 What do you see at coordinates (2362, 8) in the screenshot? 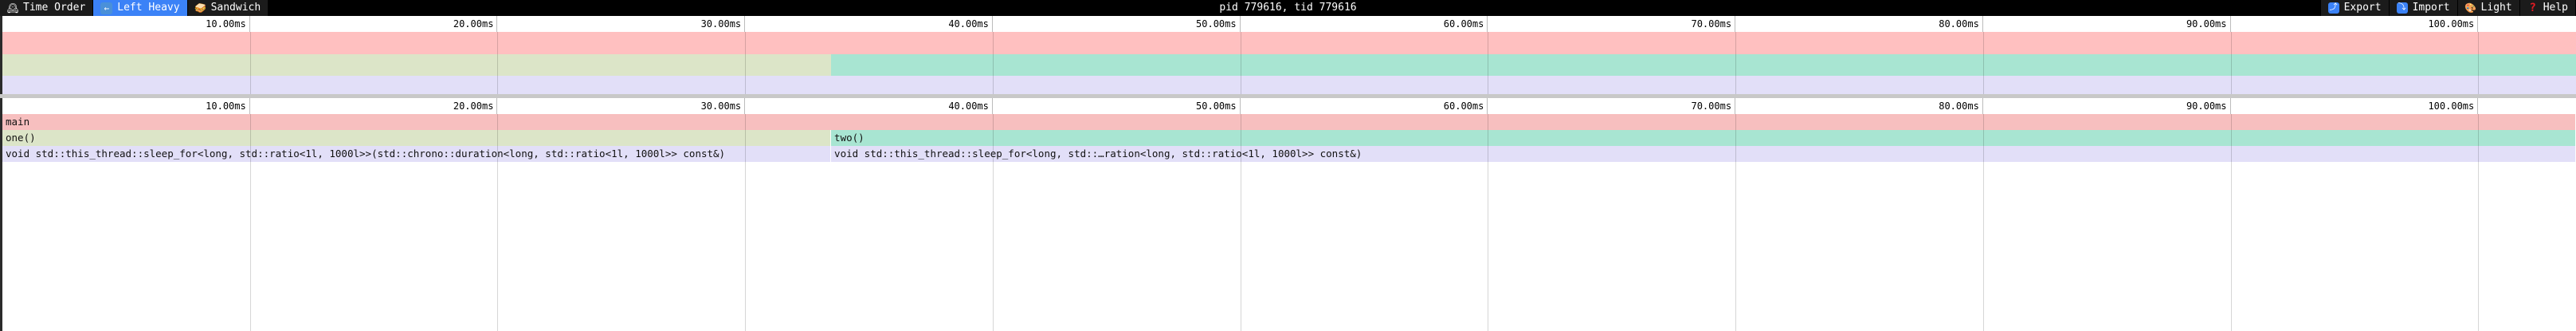
I see `export-button-label: Export` at bounding box center [2362, 8].